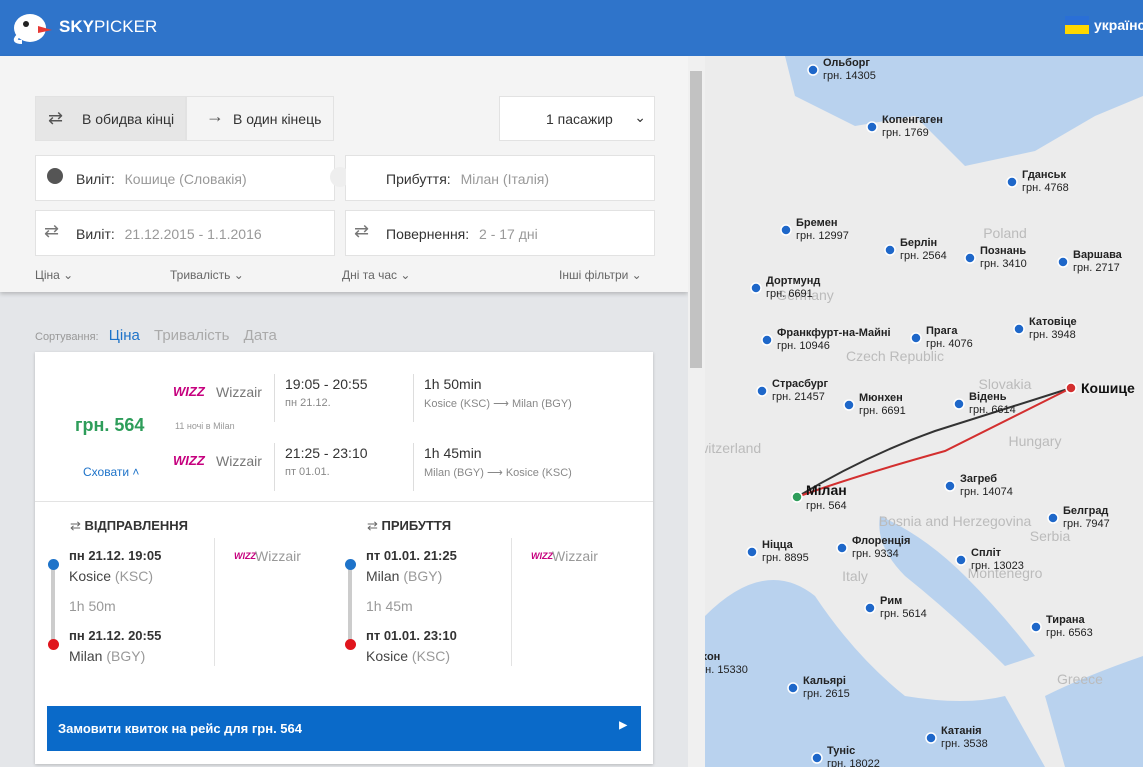 The height and width of the screenshot is (767, 1143). What do you see at coordinates (200, 275) in the screenshot?
I see `filter-label: Тривалість` at bounding box center [200, 275].